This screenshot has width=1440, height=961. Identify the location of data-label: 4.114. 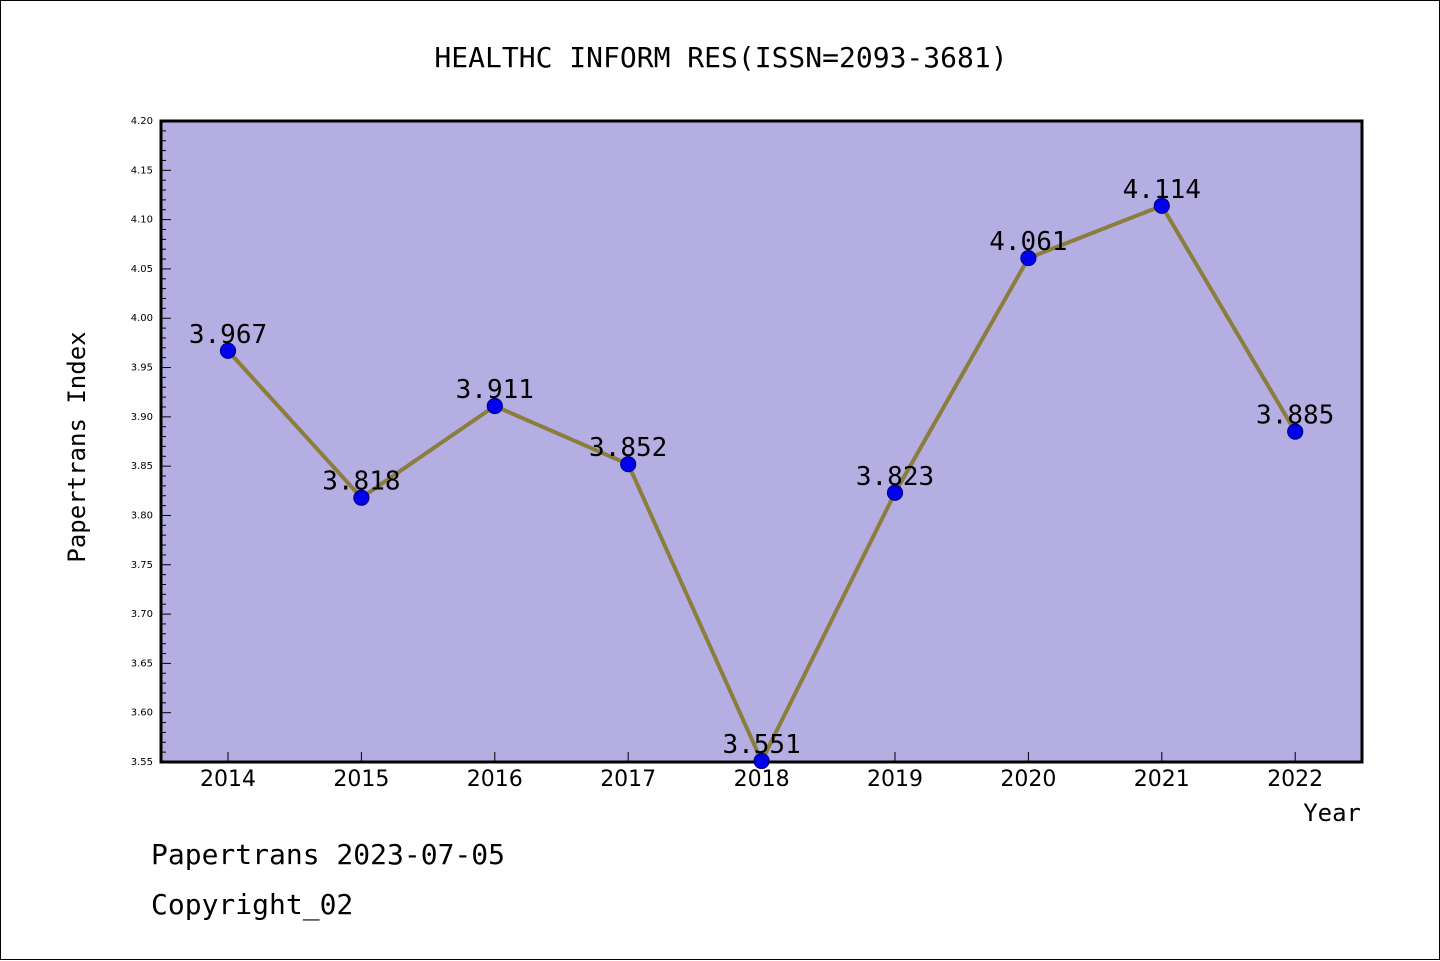
(1162, 190).